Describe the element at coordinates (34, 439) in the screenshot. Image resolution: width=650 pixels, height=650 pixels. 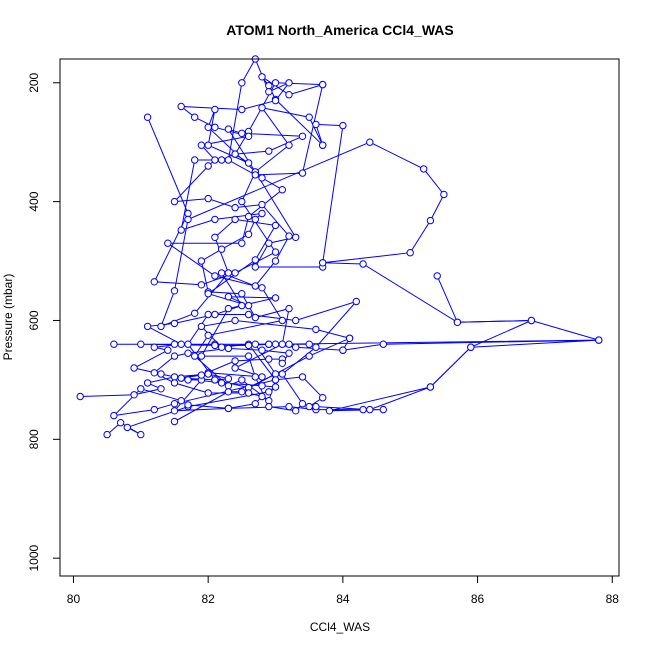
I see `y-tick-label: 800` at that location.